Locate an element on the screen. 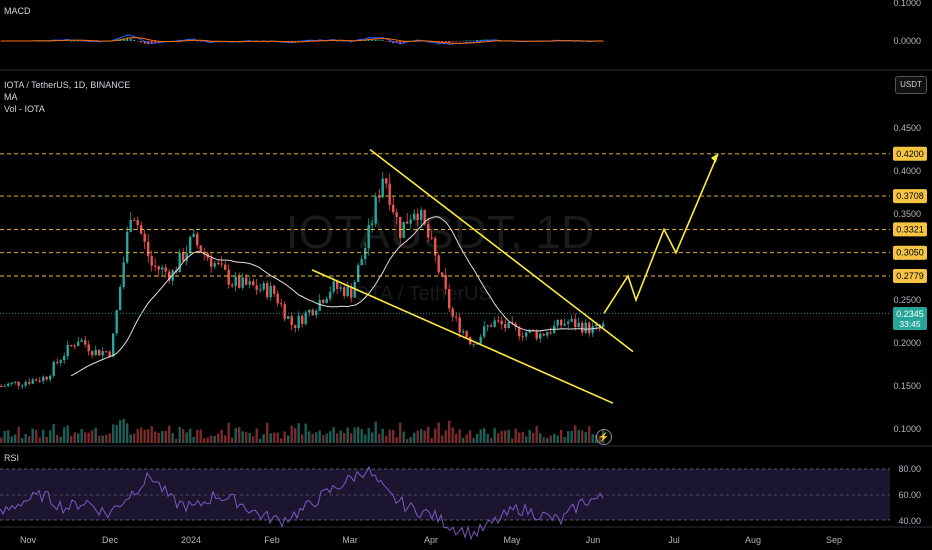 This screenshot has width=932, height=550. level-tag-label: 0.2779 is located at coordinates (910, 276).